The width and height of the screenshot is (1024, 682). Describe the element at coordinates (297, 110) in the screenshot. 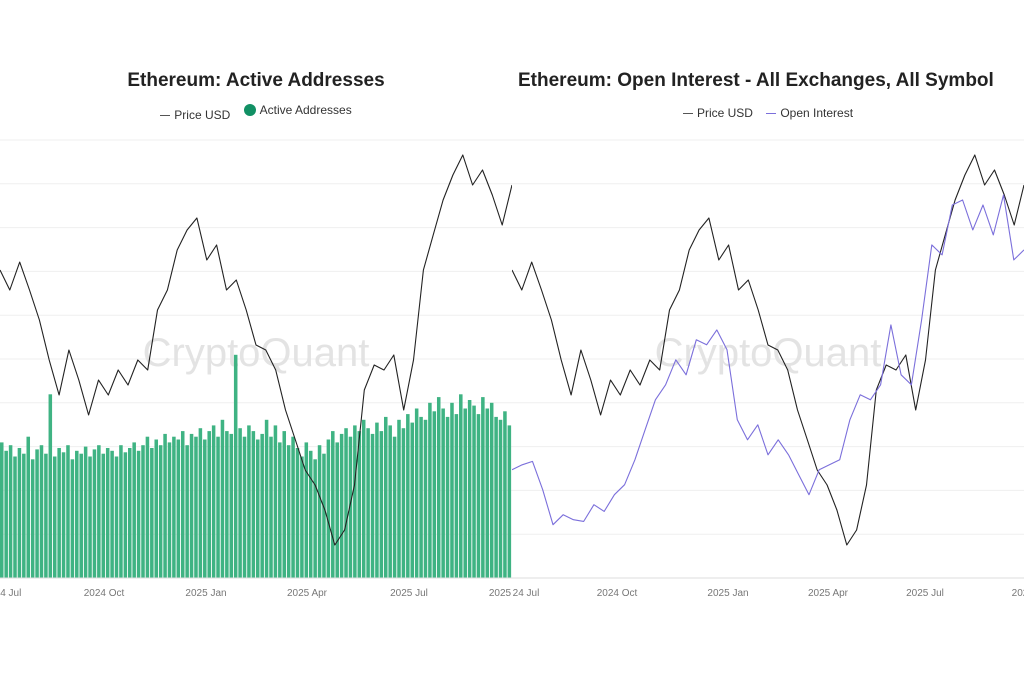

I see `legend-active-addresses: Active Addresses` at that location.